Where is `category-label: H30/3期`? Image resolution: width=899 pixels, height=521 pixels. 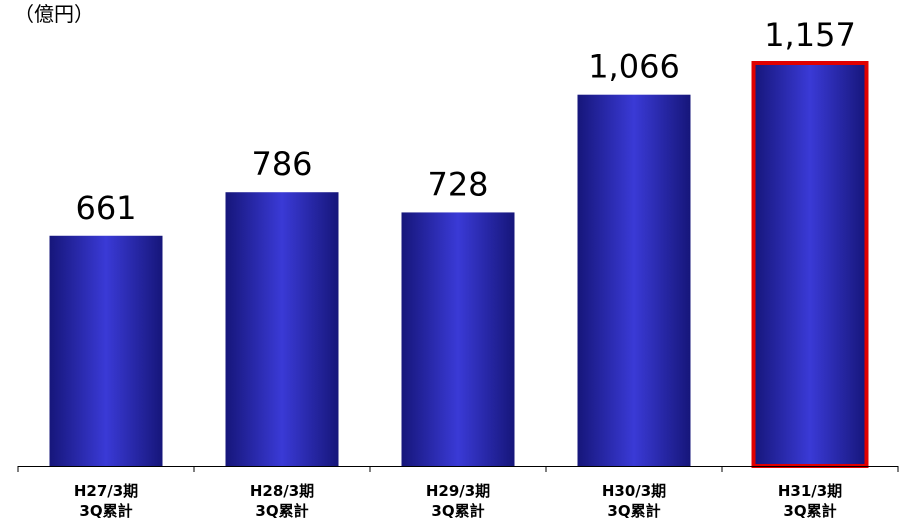 category-label: H30/3期 is located at coordinates (634, 491).